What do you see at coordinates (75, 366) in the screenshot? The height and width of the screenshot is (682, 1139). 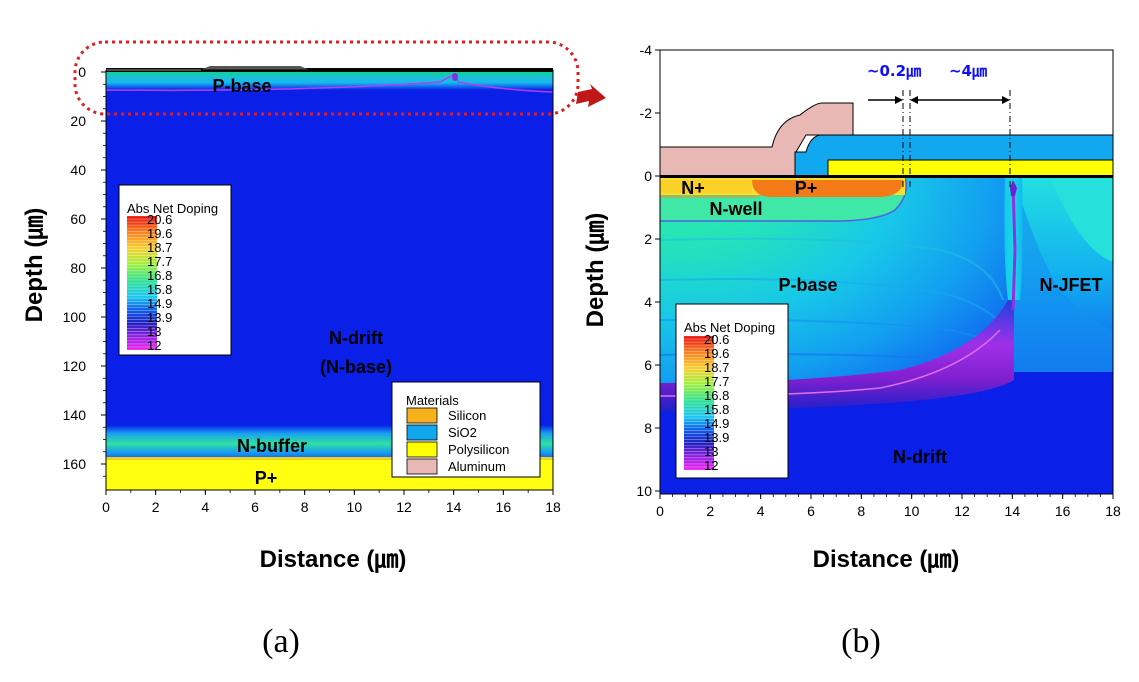 I see `y-tick-label: 120` at bounding box center [75, 366].